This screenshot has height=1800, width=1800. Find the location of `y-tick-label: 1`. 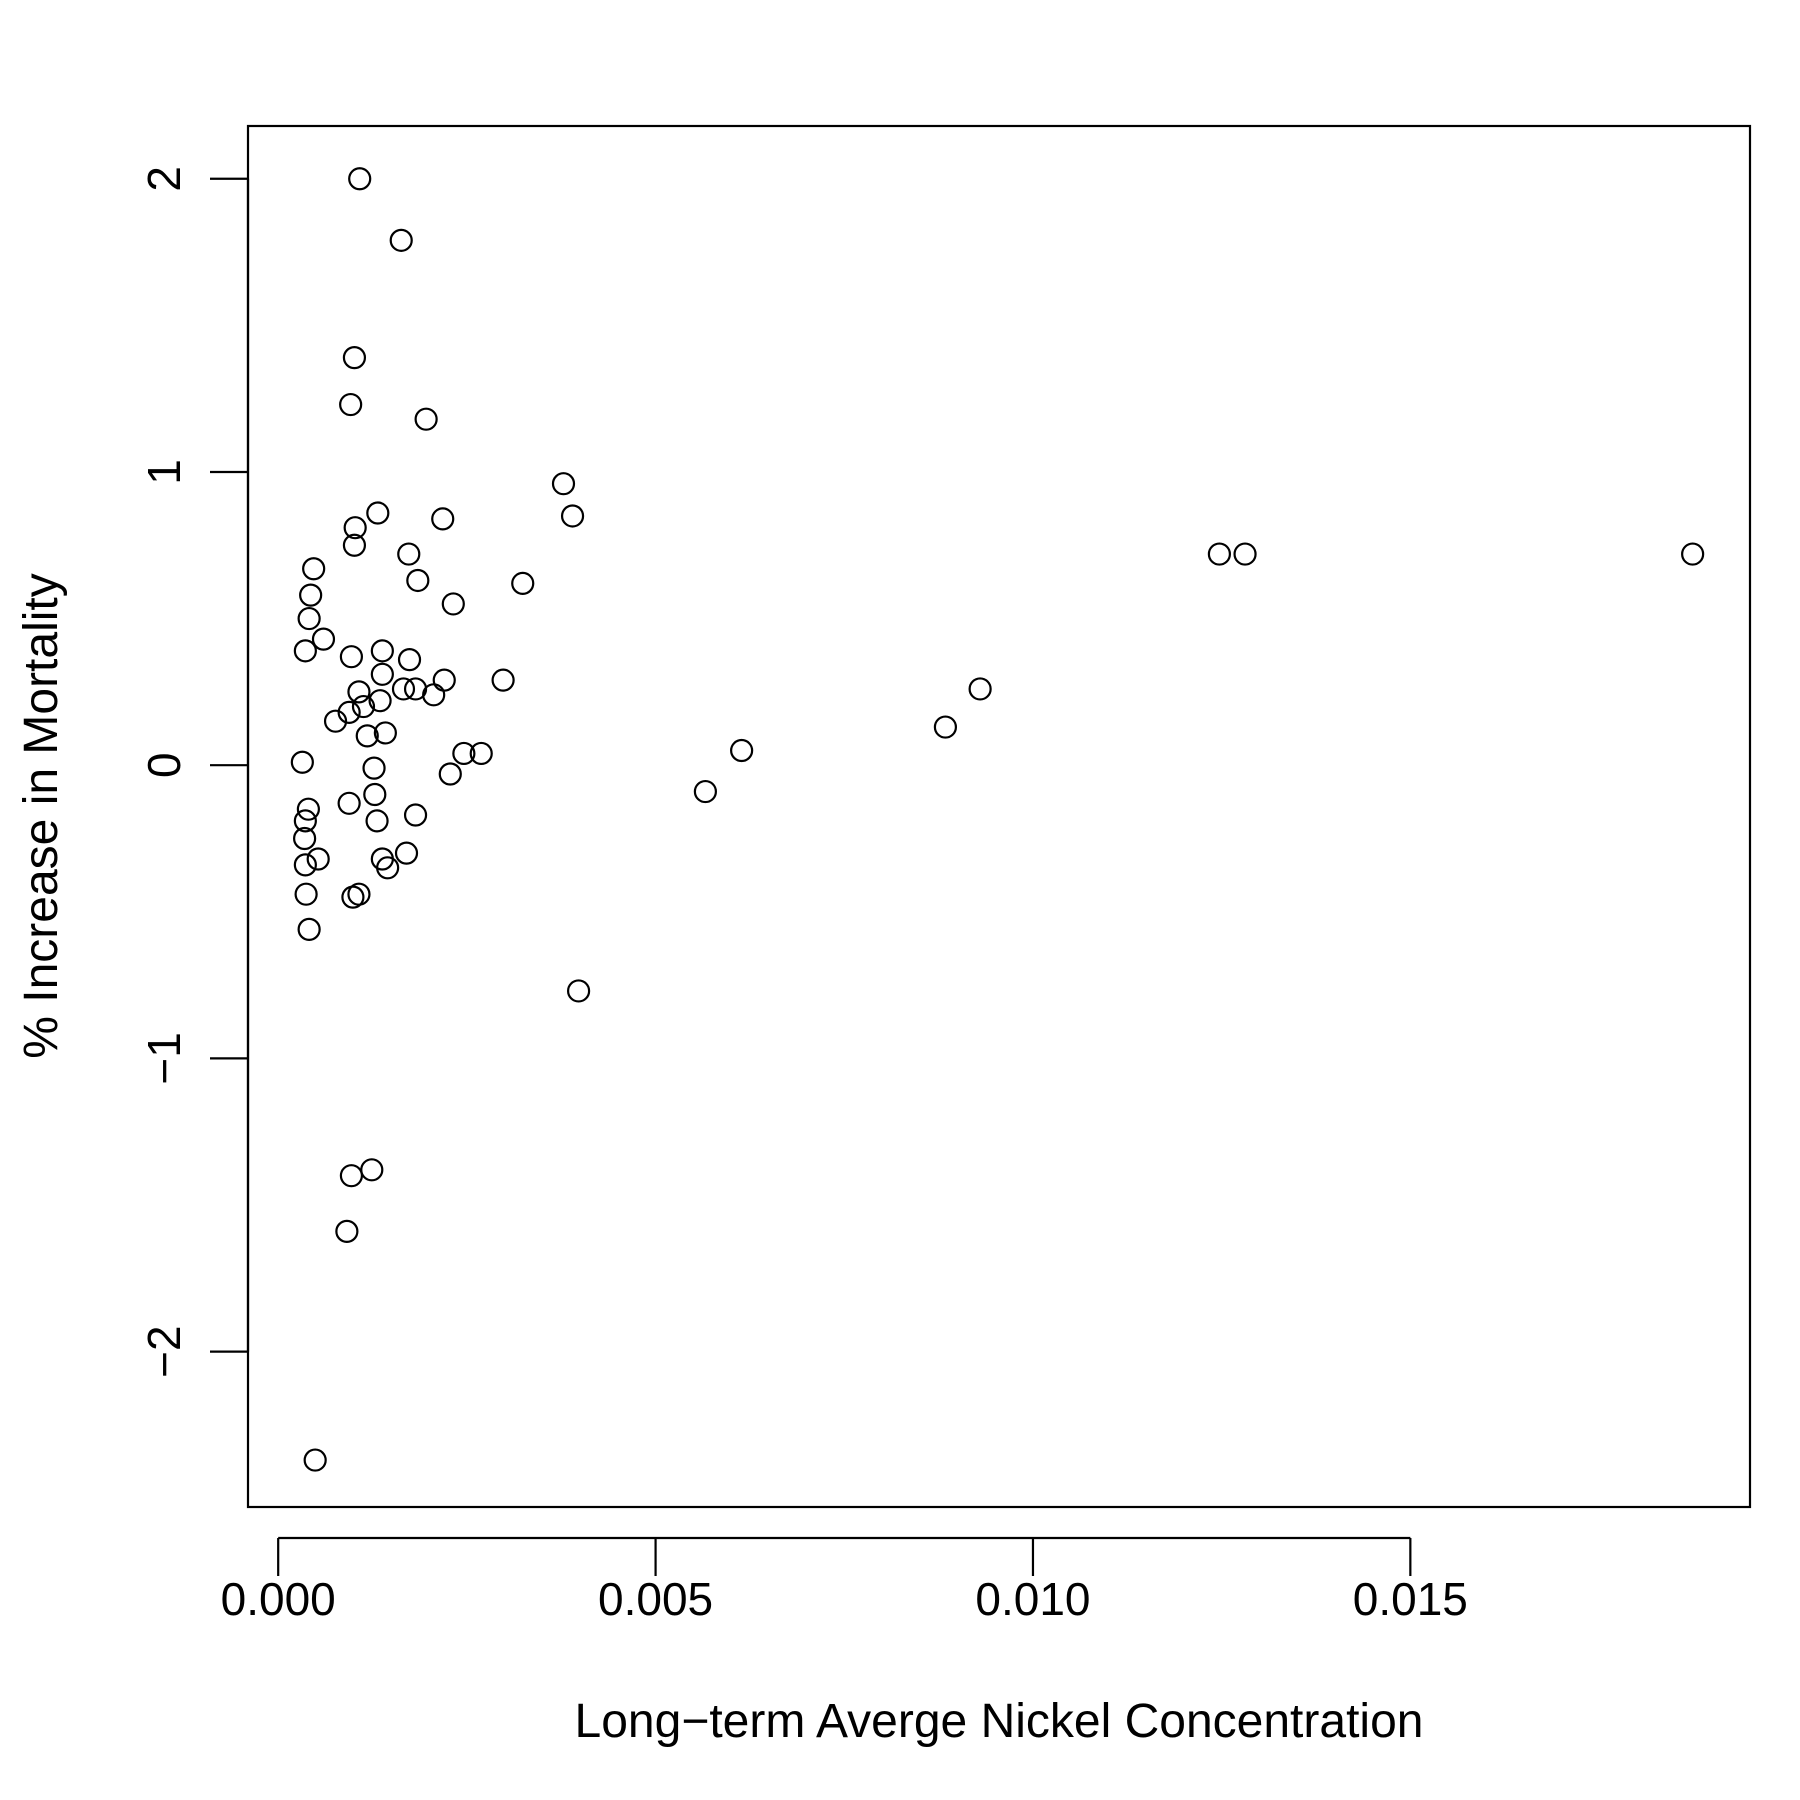

y-tick-label: 1 is located at coordinates (164, 472).